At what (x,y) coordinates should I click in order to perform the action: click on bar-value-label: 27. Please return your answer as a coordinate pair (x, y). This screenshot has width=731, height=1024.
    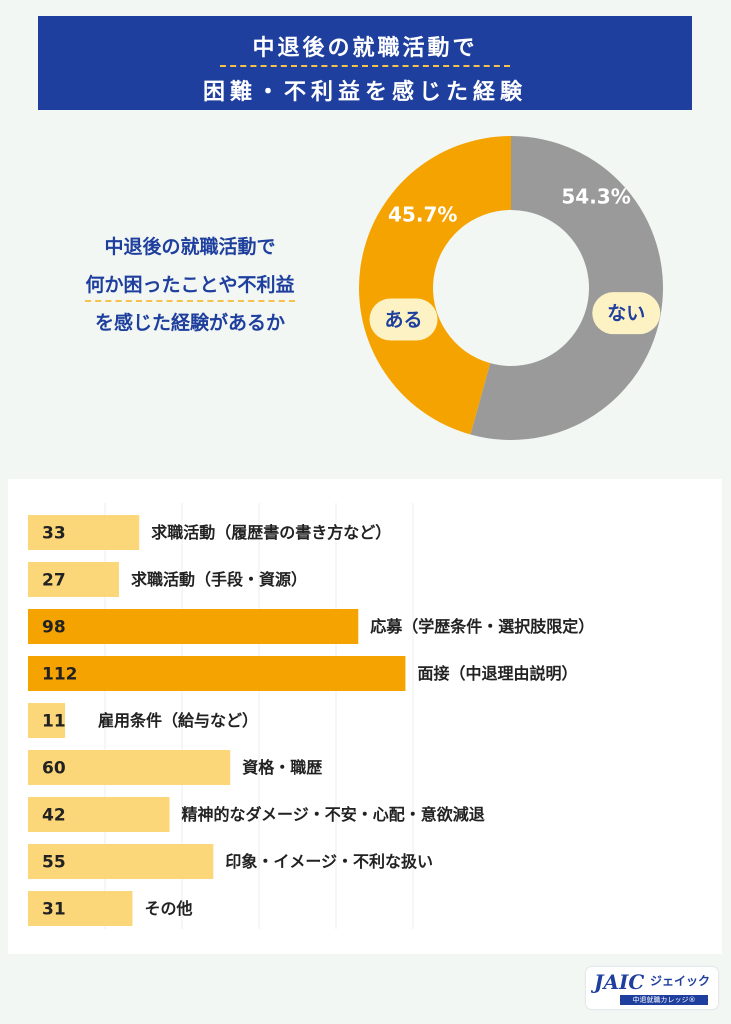
    Looking at the image, I should click on (54, 581).